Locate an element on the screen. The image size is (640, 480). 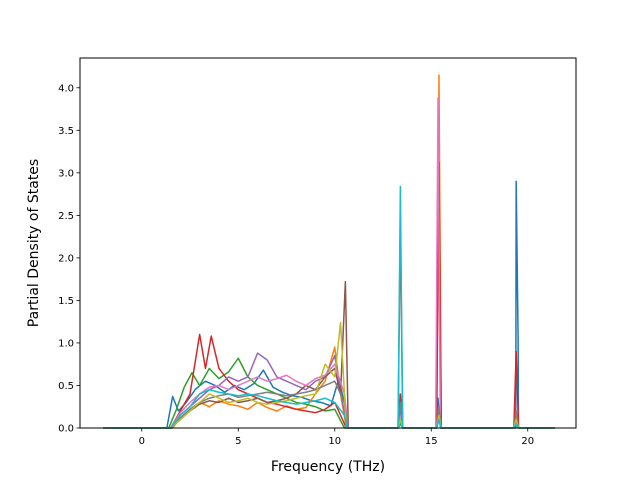
y-axis-title: Partial Density of States is located at coordinates (34, 243).